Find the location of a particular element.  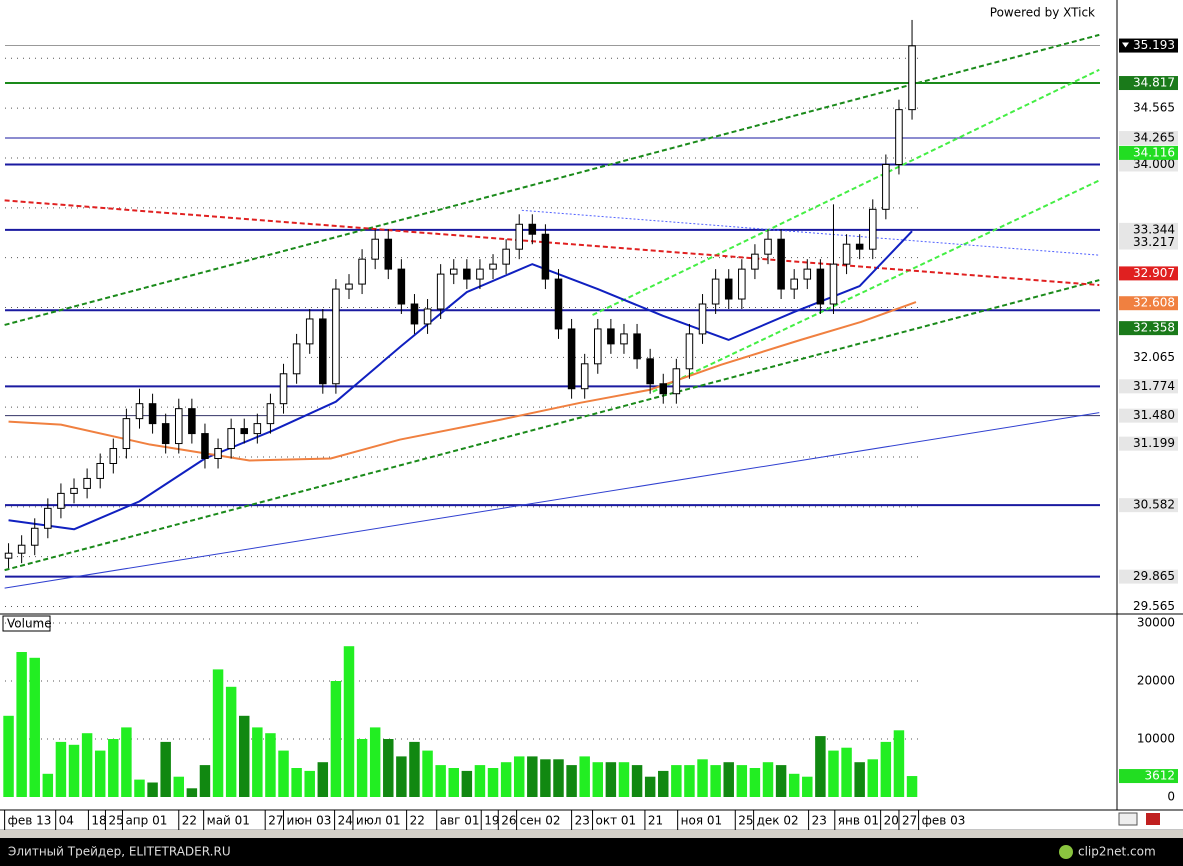

x-tick-label: апр 01 is located at coordinates (146, 821).